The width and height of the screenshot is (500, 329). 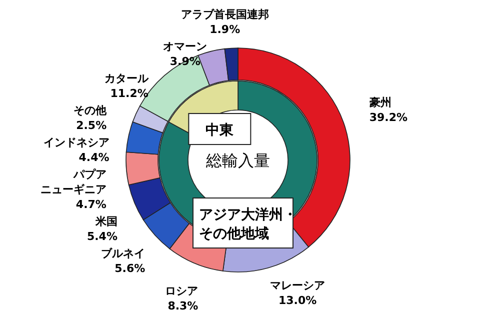 What do you see at coordinates (130, 269) in the screenshot?
I see `data-label: 5.6%` at bounding box center [130, 269].